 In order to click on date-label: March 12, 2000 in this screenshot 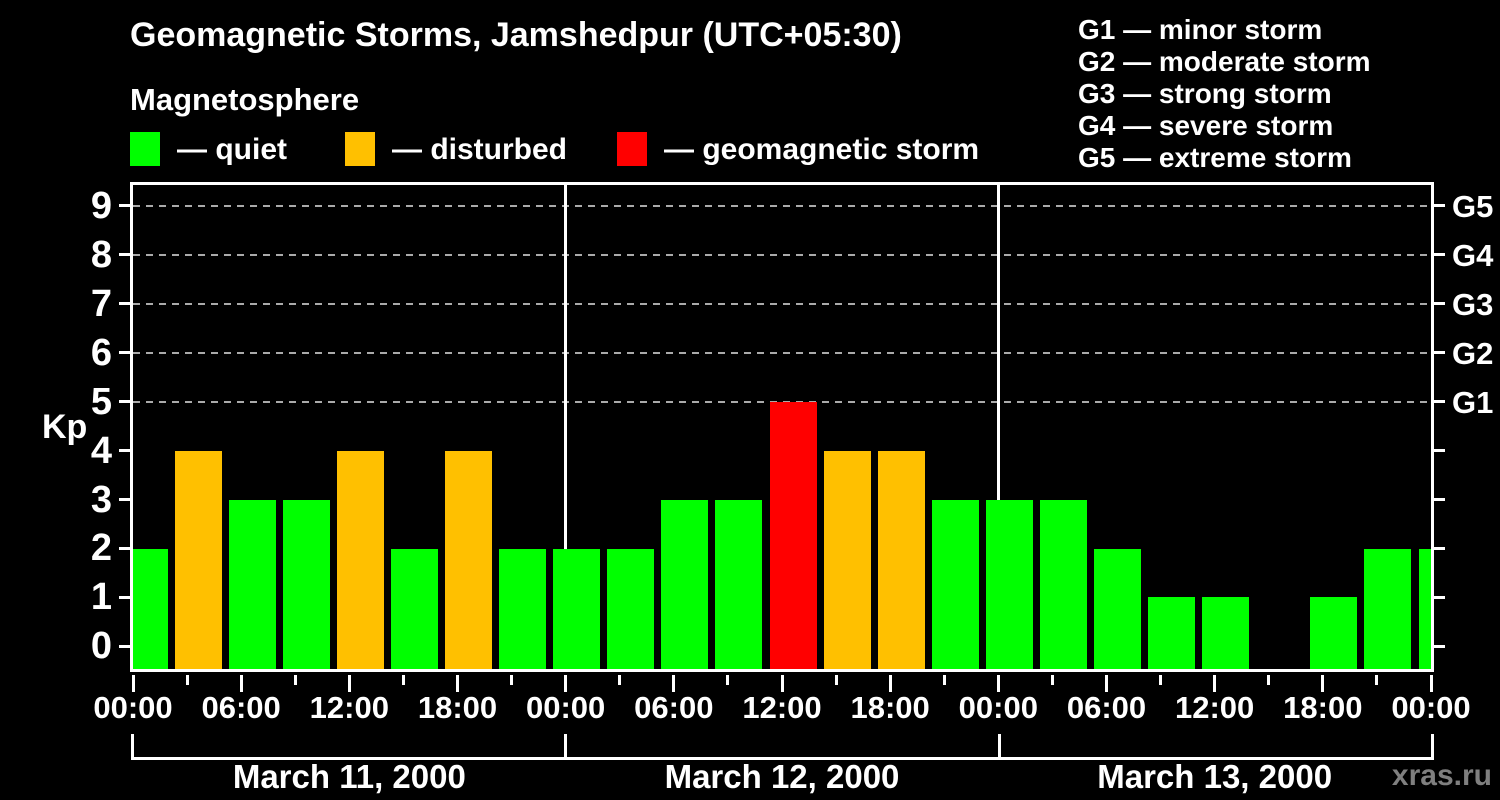, I will do `click(782, 776)`.